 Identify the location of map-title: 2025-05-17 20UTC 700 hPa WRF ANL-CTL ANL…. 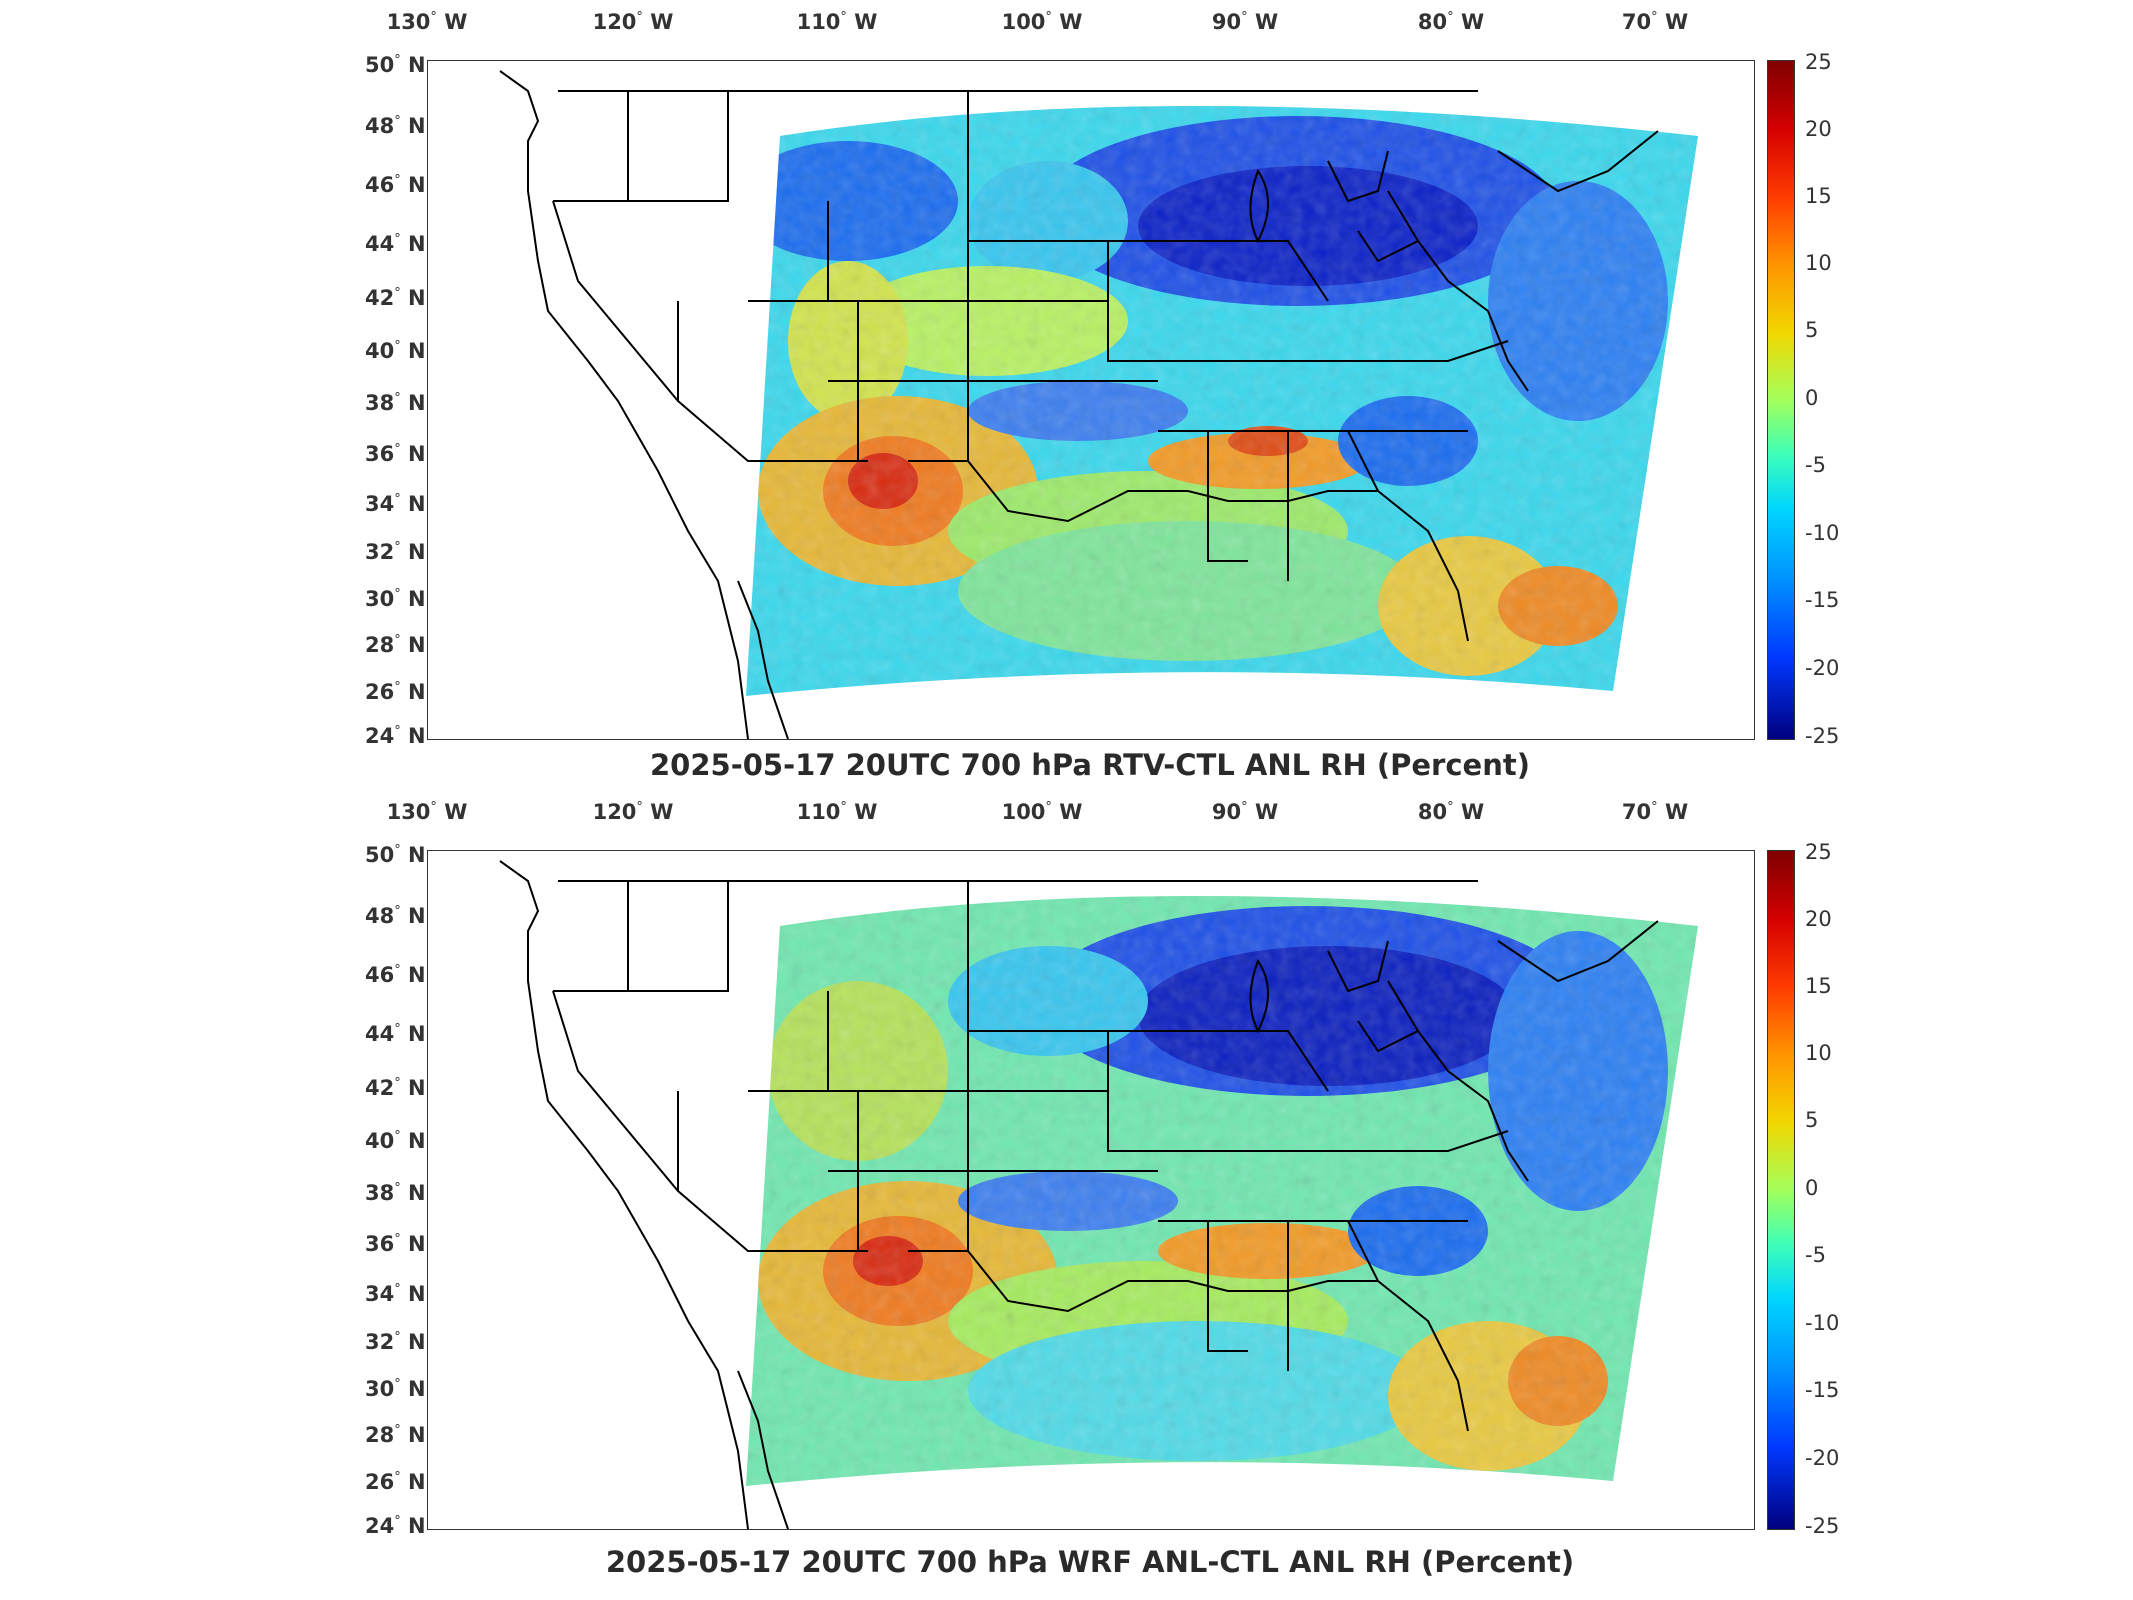
(1090, 1562).